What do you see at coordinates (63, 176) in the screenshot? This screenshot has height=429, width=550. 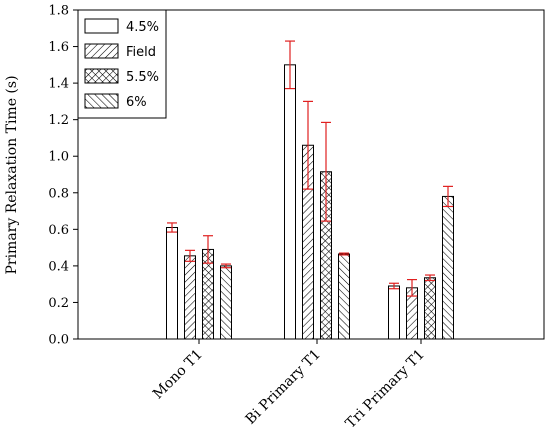 I see `y-axis: 0.0 0.2 0.4 0.6 0.8 1.0 1.2 1.4 1.6 1.8` at bounding box center [63, 176].